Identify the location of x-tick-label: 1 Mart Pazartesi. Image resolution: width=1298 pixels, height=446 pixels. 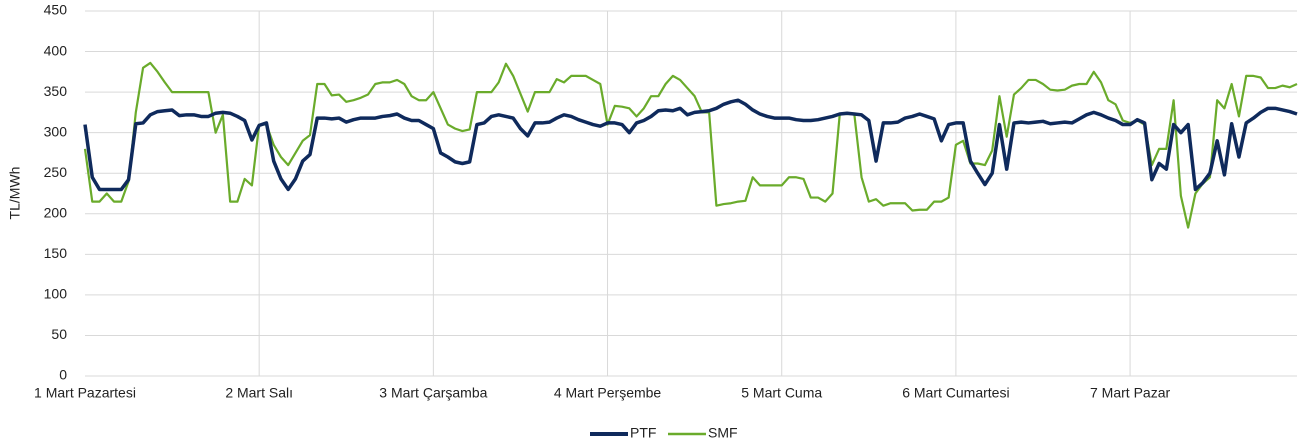
(85, 393).